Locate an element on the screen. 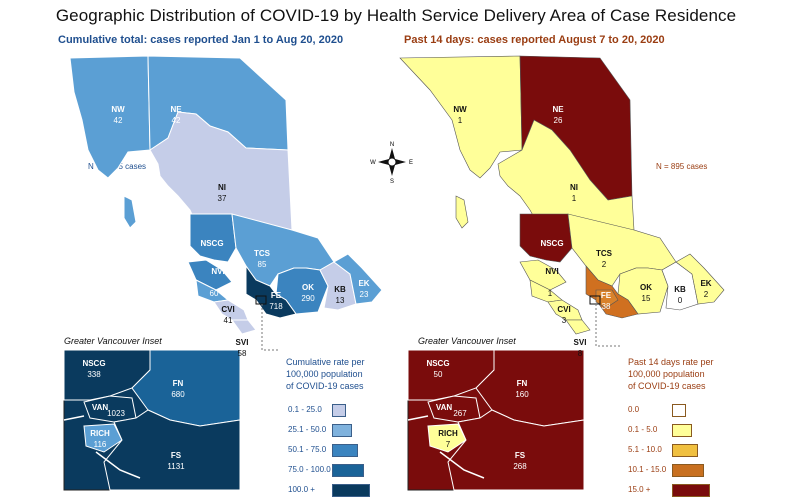 The image size is (792, 500). left-region-ek is located at coordinates (358, 279).